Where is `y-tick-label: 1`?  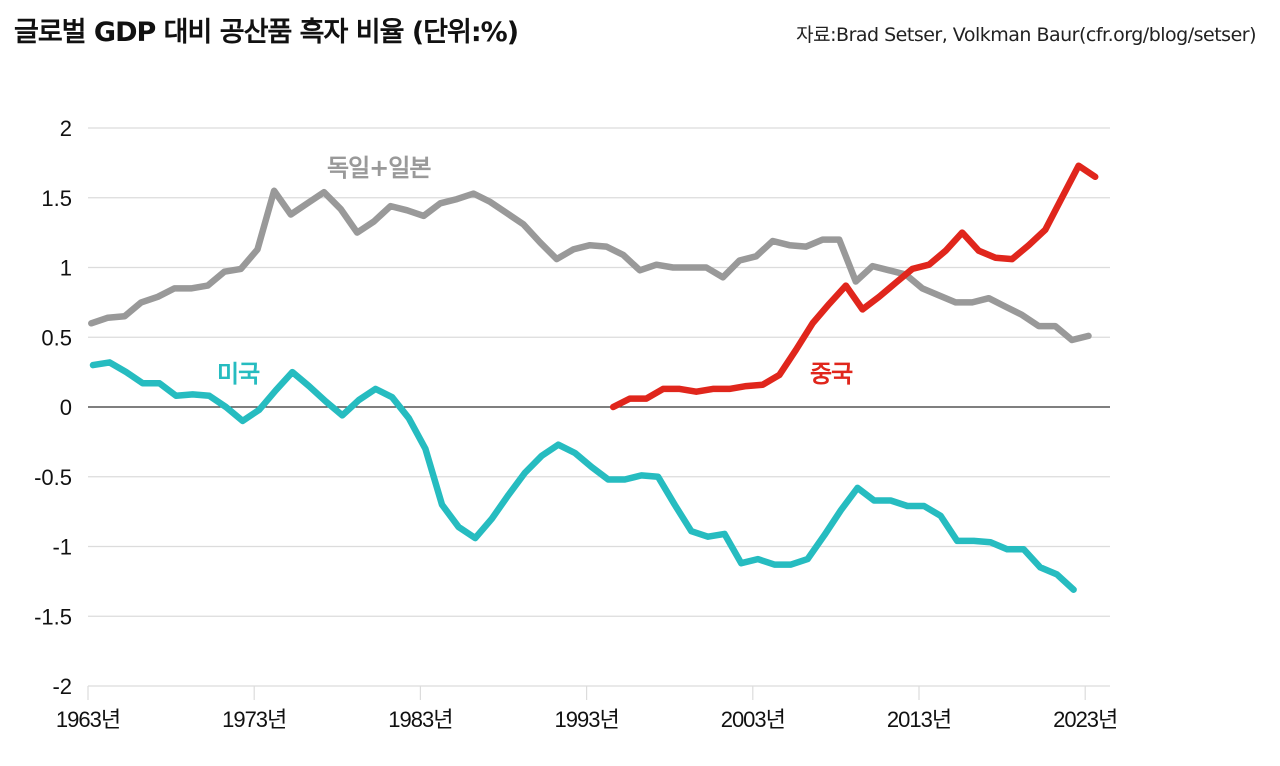 y-tick-label: 1 is located at coordinates (66, 268).